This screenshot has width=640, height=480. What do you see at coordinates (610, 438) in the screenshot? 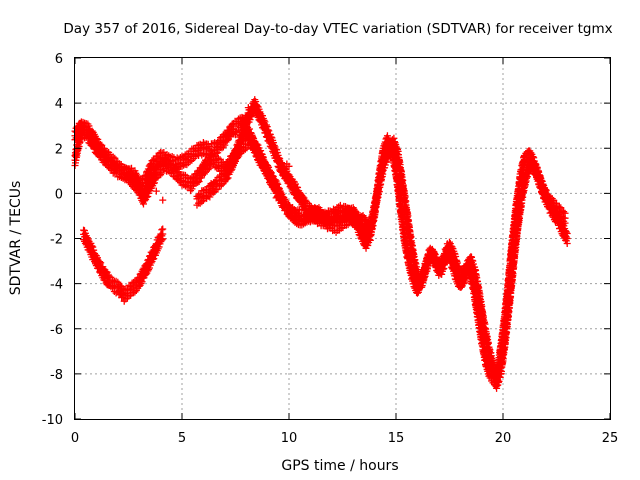
I see `x-tick-label: 25` at bounding box center [610, 438].